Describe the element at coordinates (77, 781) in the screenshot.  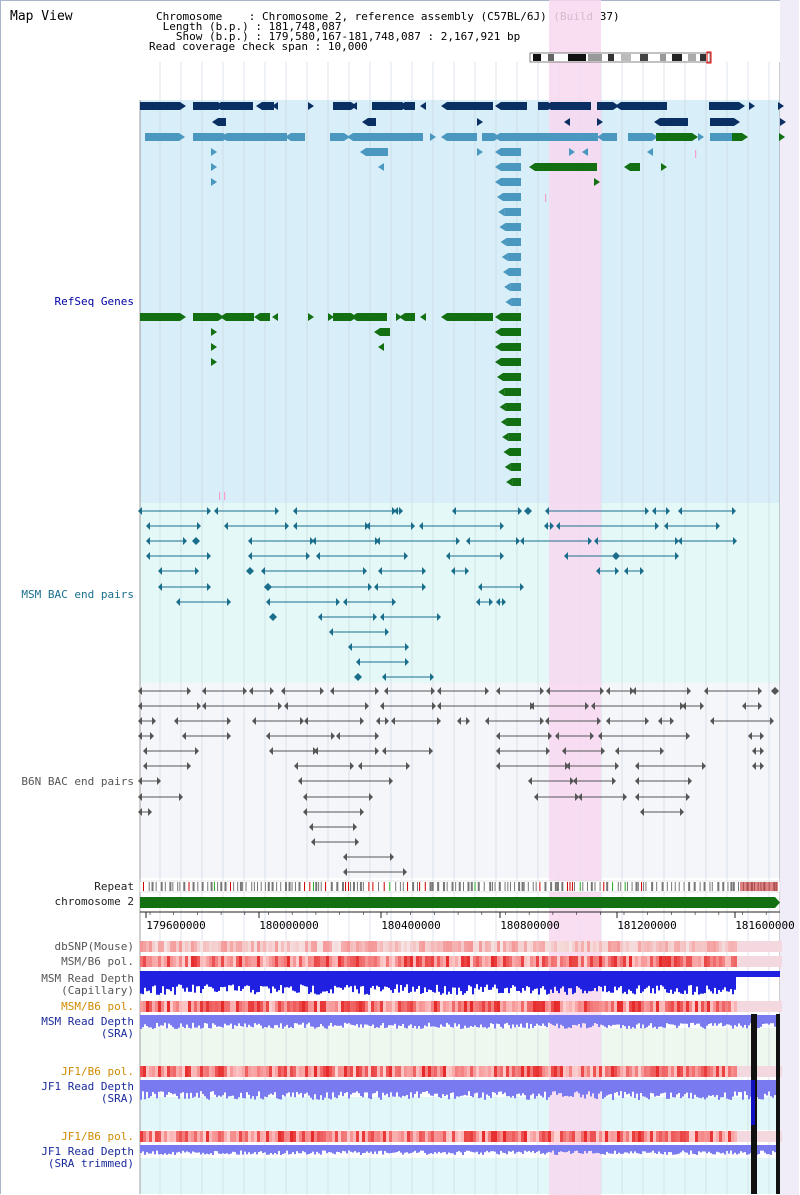
I see `track-label-b6n-bac: B6N BAC end pairs` at that location.